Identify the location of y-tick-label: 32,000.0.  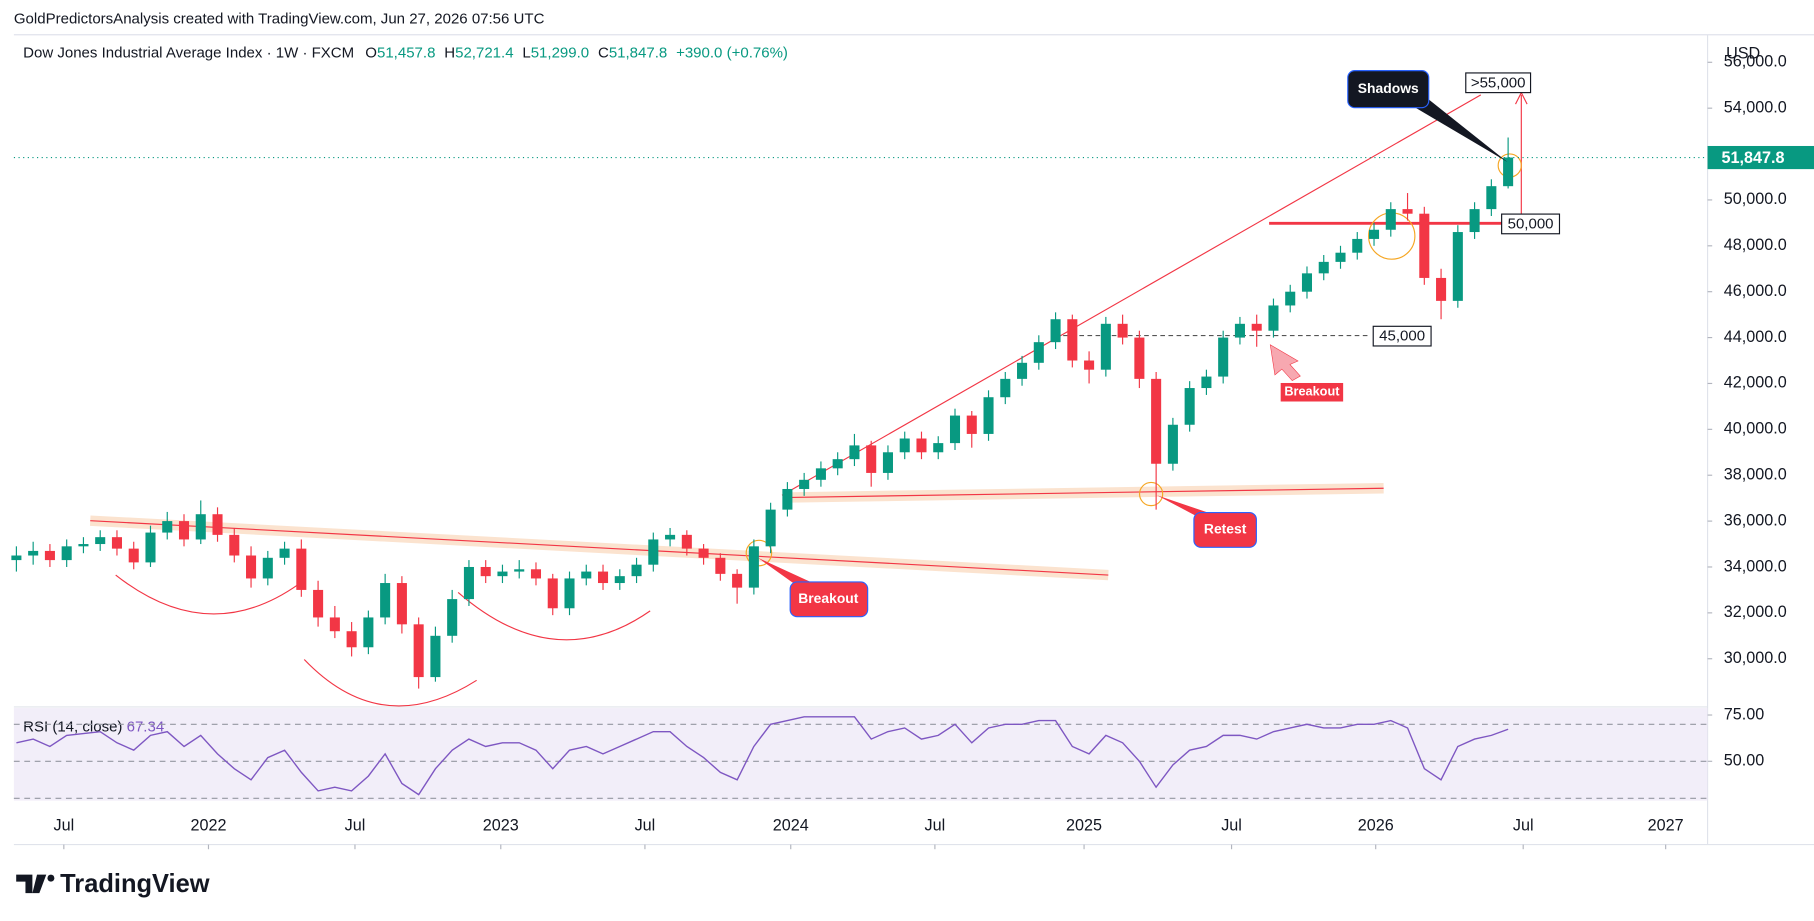
(1755, 612).